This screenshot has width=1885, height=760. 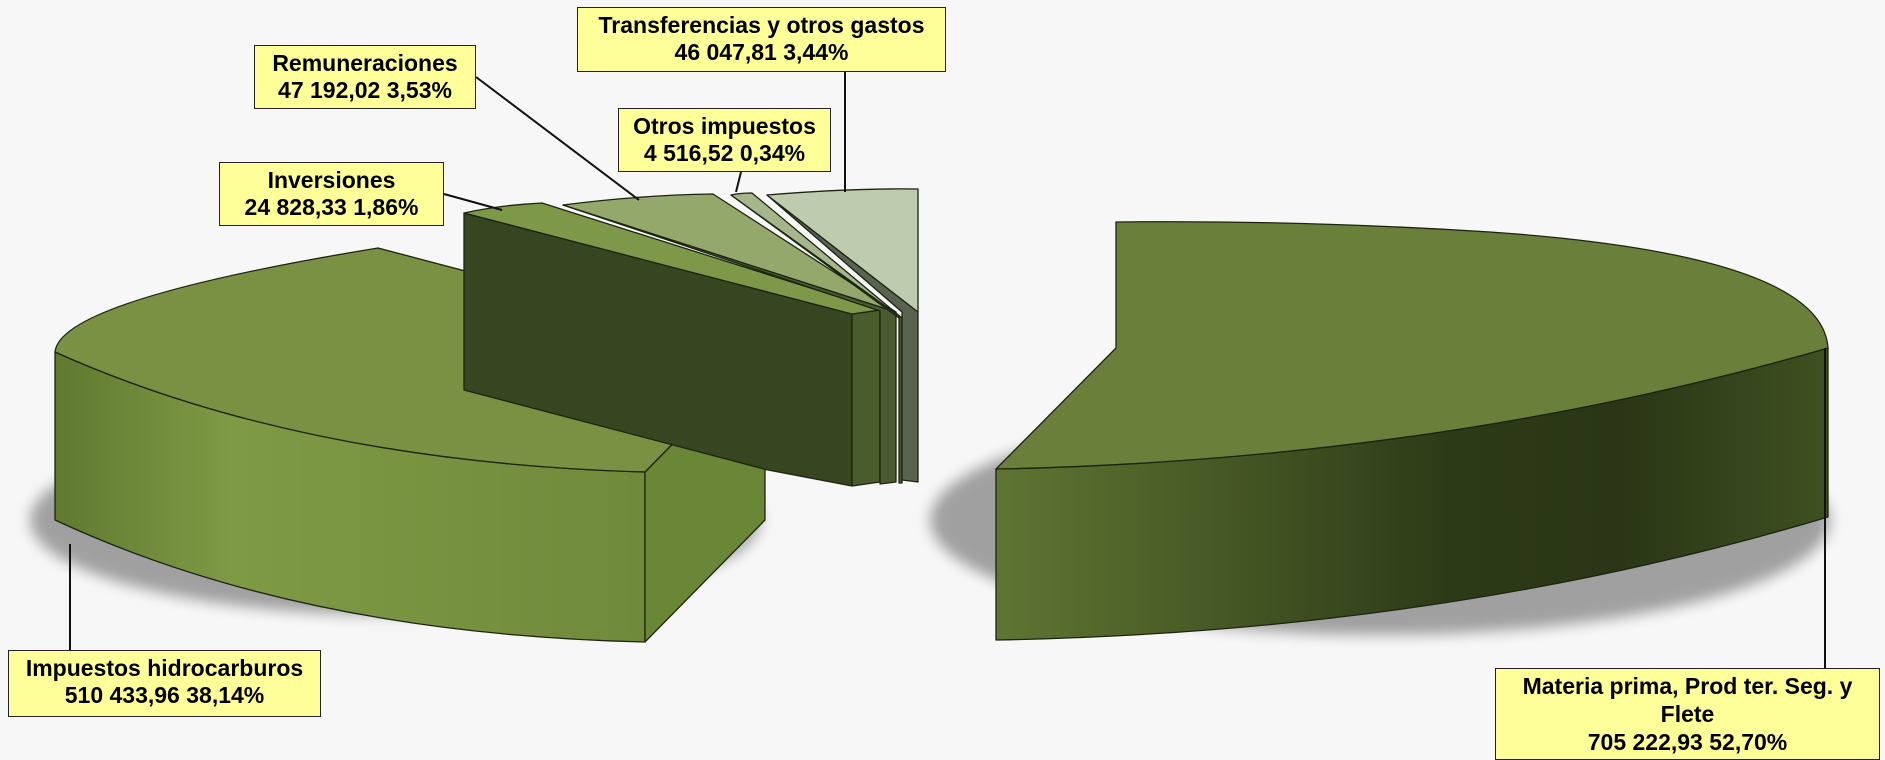 I want to click on callout-inversiones: Inversiones 24 828,33 1,86%, so click(x=331, y=194).